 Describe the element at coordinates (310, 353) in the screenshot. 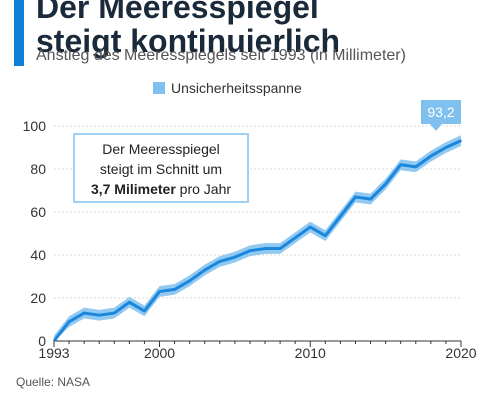

I see `x-tick-label: 2010` at that location.